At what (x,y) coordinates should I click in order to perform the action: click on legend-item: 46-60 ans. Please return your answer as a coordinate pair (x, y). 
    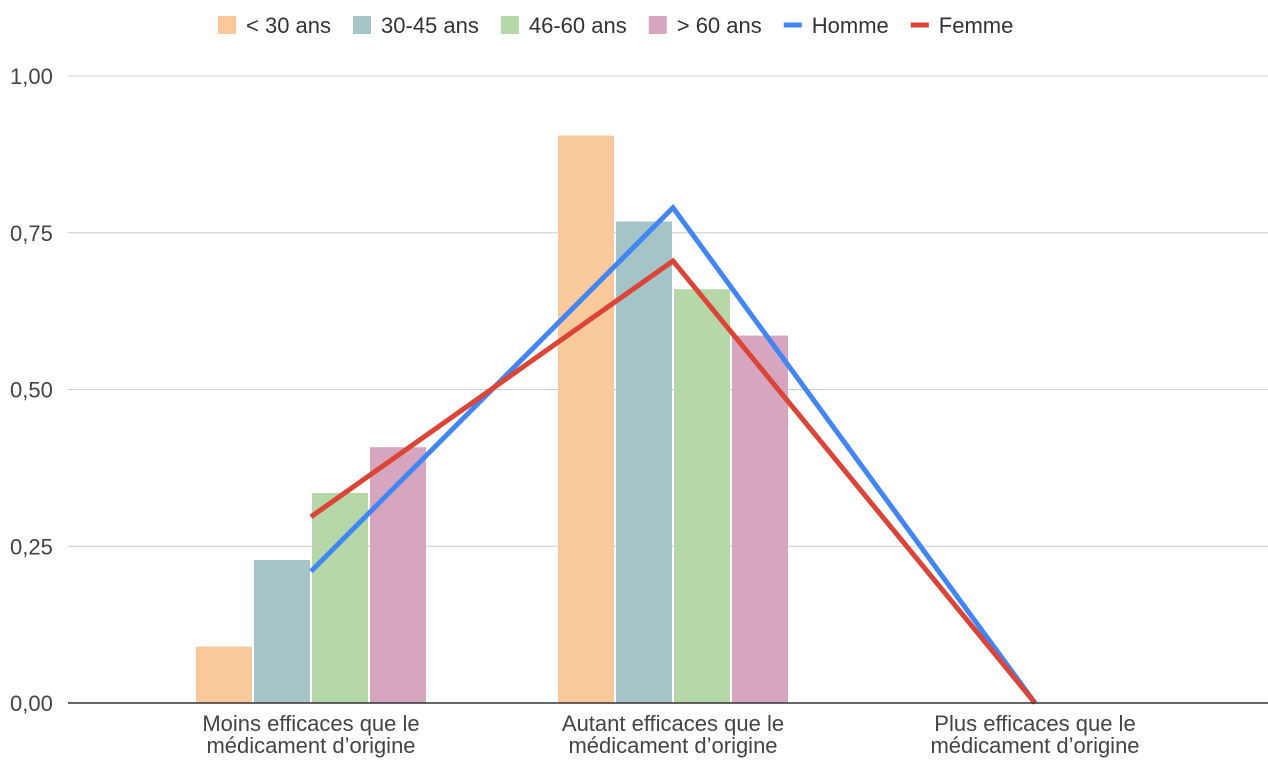
    Looking at the image, I should click on (563, 25).